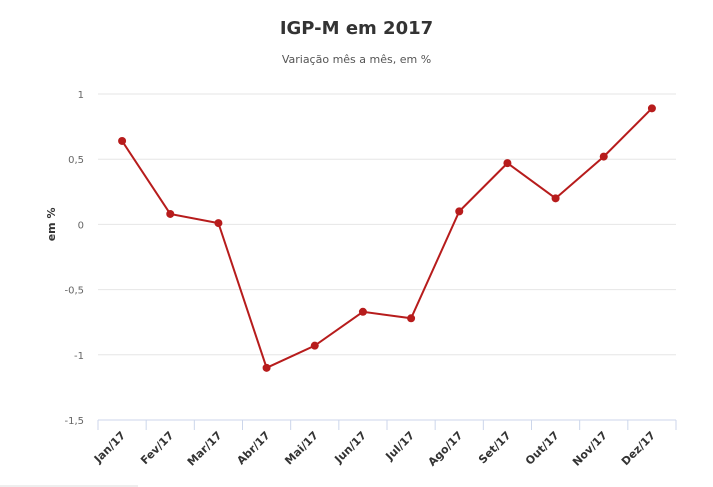 The width and height of the screenshot is (713, 487). What do you see at coordinates (205, 449) in the screenshot?
I see `x-tick-label: Mar/17` at bounding box center [205, 449].